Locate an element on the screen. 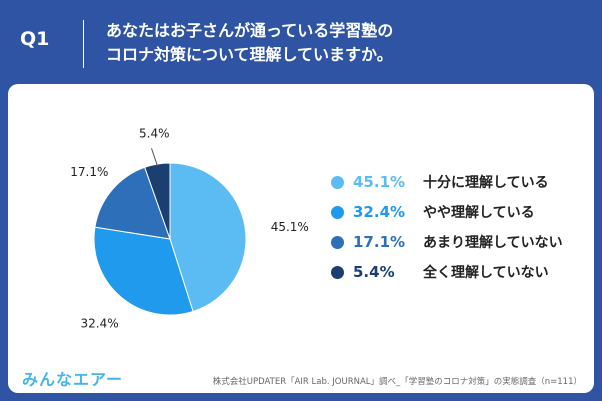 This screenshot has height=401, width=602. question-title-line1: あなたはお子さんが通っている学習塾の is located at coordinates (250, 30).